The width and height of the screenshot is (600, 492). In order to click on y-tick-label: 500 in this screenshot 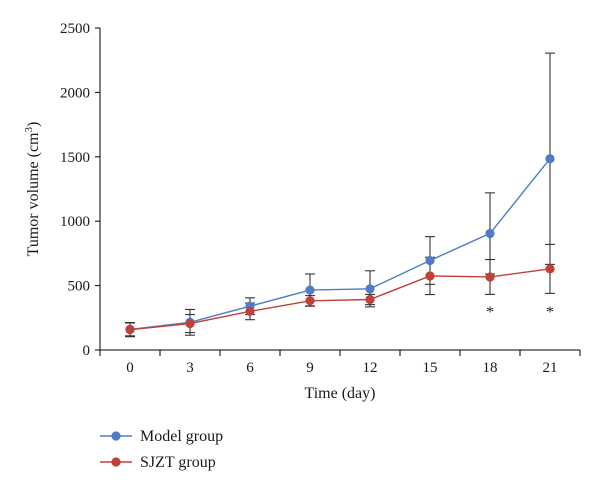, I will do `click(79, 287)`.